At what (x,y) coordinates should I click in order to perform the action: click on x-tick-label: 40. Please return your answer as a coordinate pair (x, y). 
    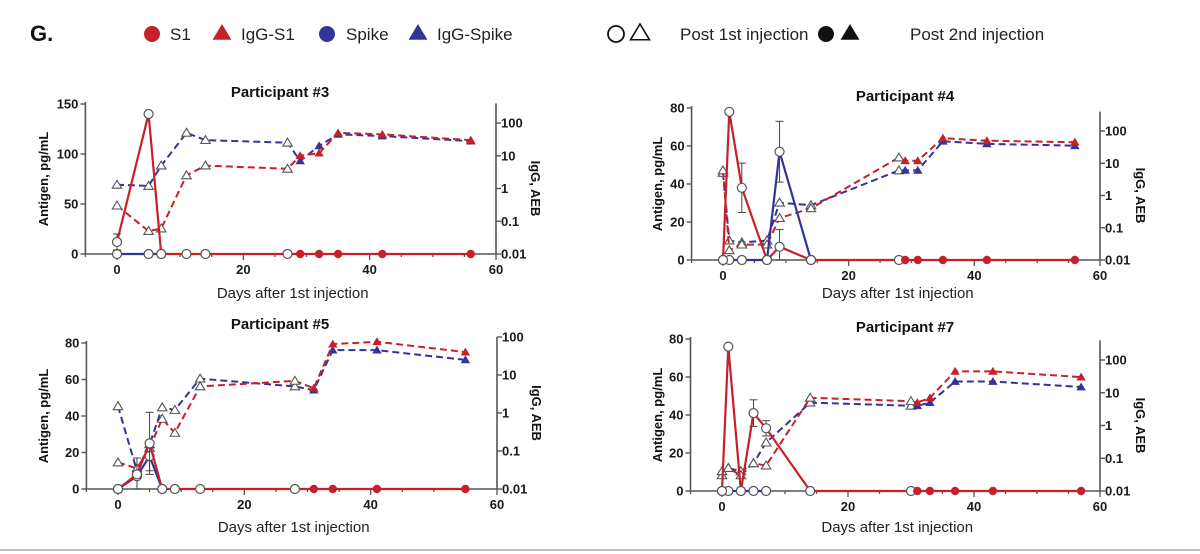
    Looking at the image, I should click on (370, 504).